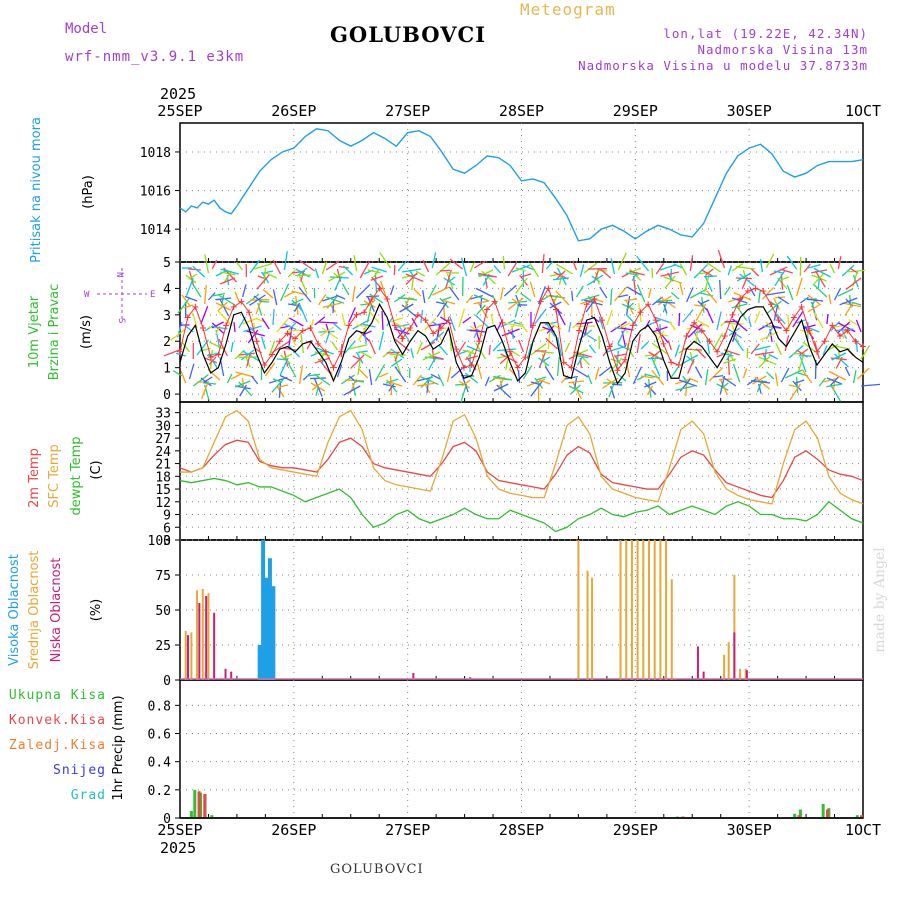 The image size is (900, 900). What do you see at coordinates (723, 65) in the screenshot?
I see `model-elevation: Nadmorska Visina u modelu 37.8733m` at bounding box center [723, 65].